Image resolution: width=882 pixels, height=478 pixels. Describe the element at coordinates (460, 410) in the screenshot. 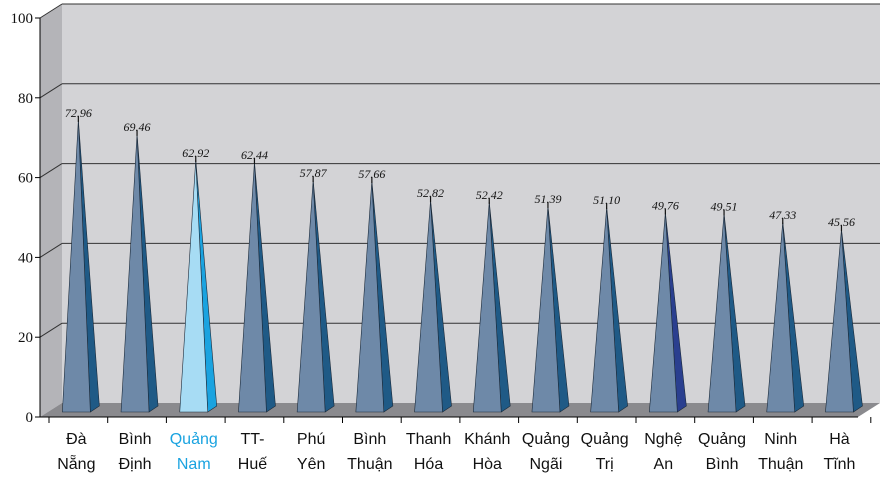

I see `floor` at that location.